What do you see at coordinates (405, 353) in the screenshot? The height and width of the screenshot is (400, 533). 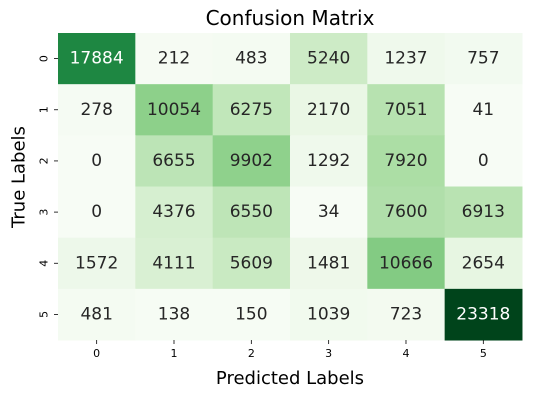 I see `x-tick-label-4: 4` at bounding box center [405, 353].